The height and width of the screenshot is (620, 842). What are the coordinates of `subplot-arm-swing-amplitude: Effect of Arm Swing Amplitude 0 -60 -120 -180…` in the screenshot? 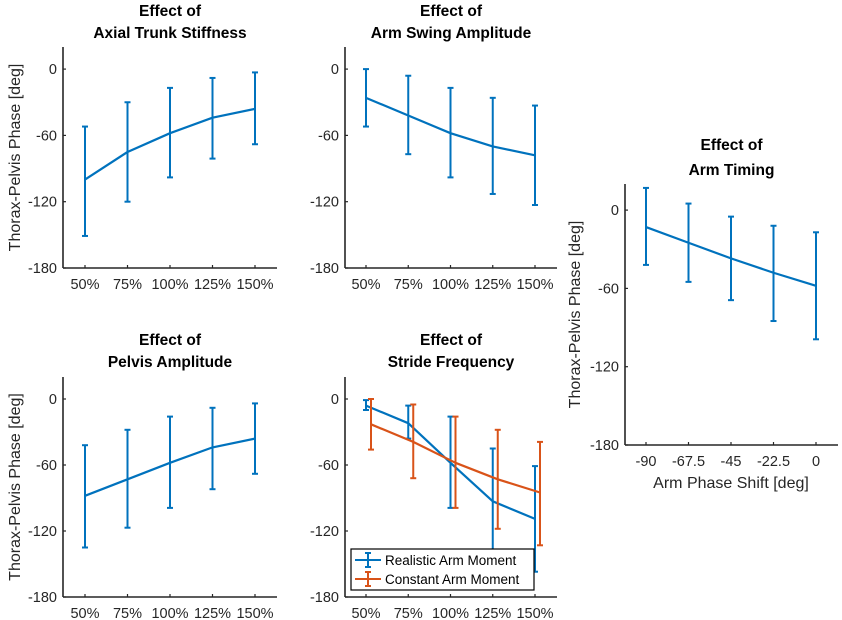 It's located at (433, 148).